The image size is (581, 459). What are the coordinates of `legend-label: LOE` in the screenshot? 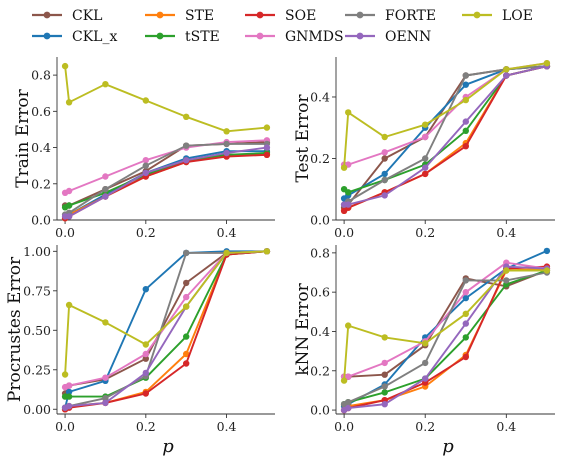 It's located at (517, 16).